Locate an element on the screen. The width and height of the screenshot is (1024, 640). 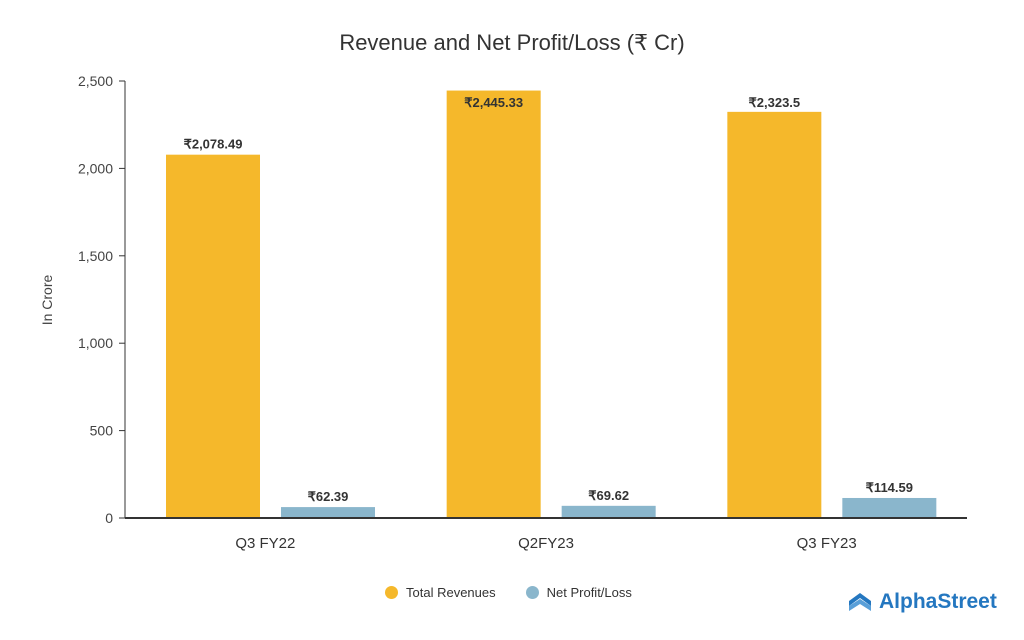
y-tick-label: 500 is located at coordinates (102, 431).